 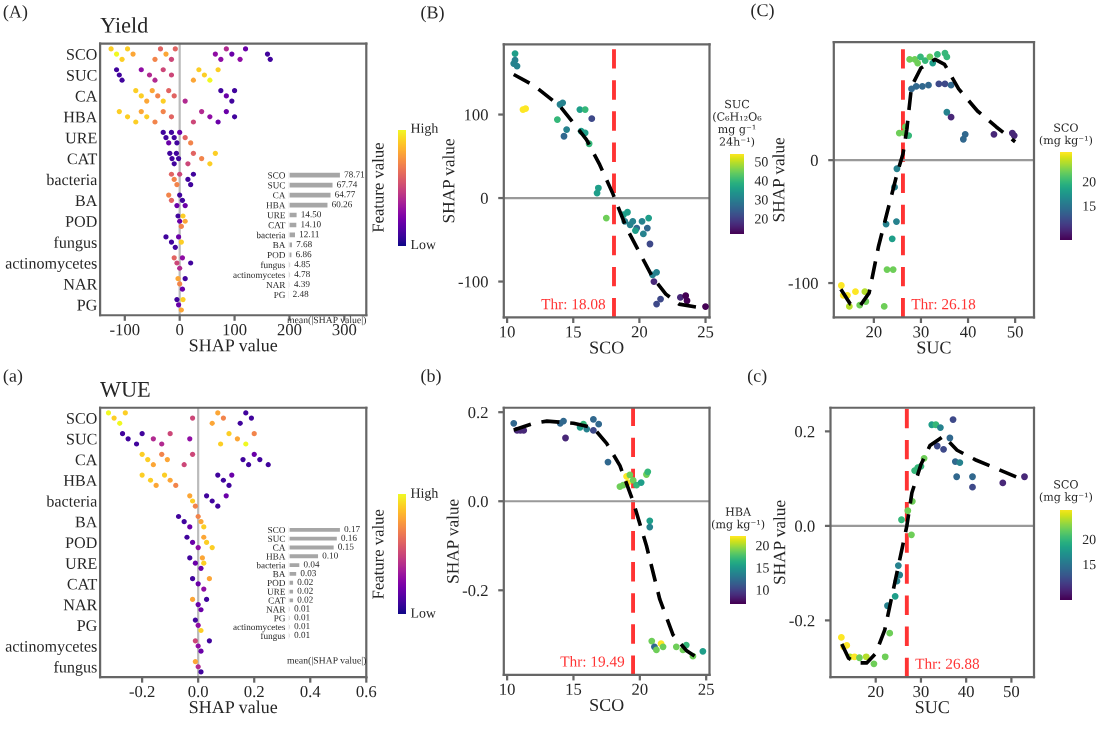 I want to click on text: (c), so click(x=757, y=377).